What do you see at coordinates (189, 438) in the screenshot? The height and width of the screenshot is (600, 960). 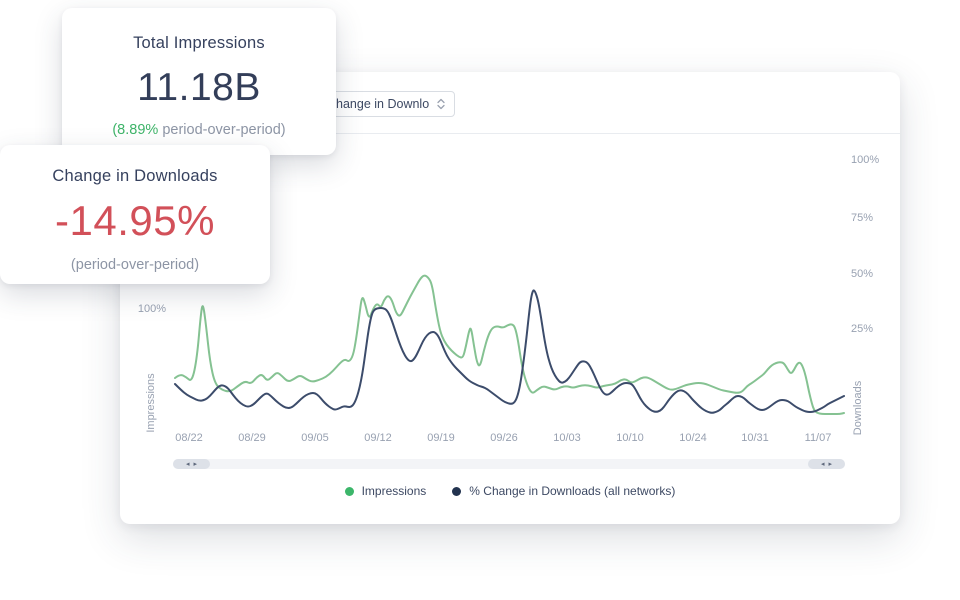 I see `x-axis-label-08-22: 08/22` at bounding box center [189, 438].